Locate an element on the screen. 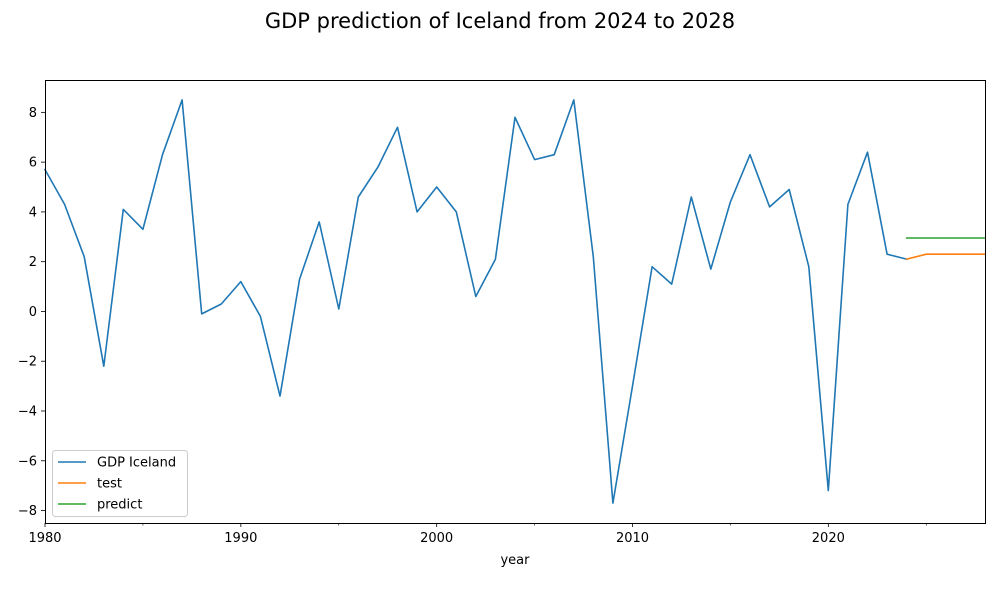  legend: GDP Iceland test predict is located at coordinates (120, 483).